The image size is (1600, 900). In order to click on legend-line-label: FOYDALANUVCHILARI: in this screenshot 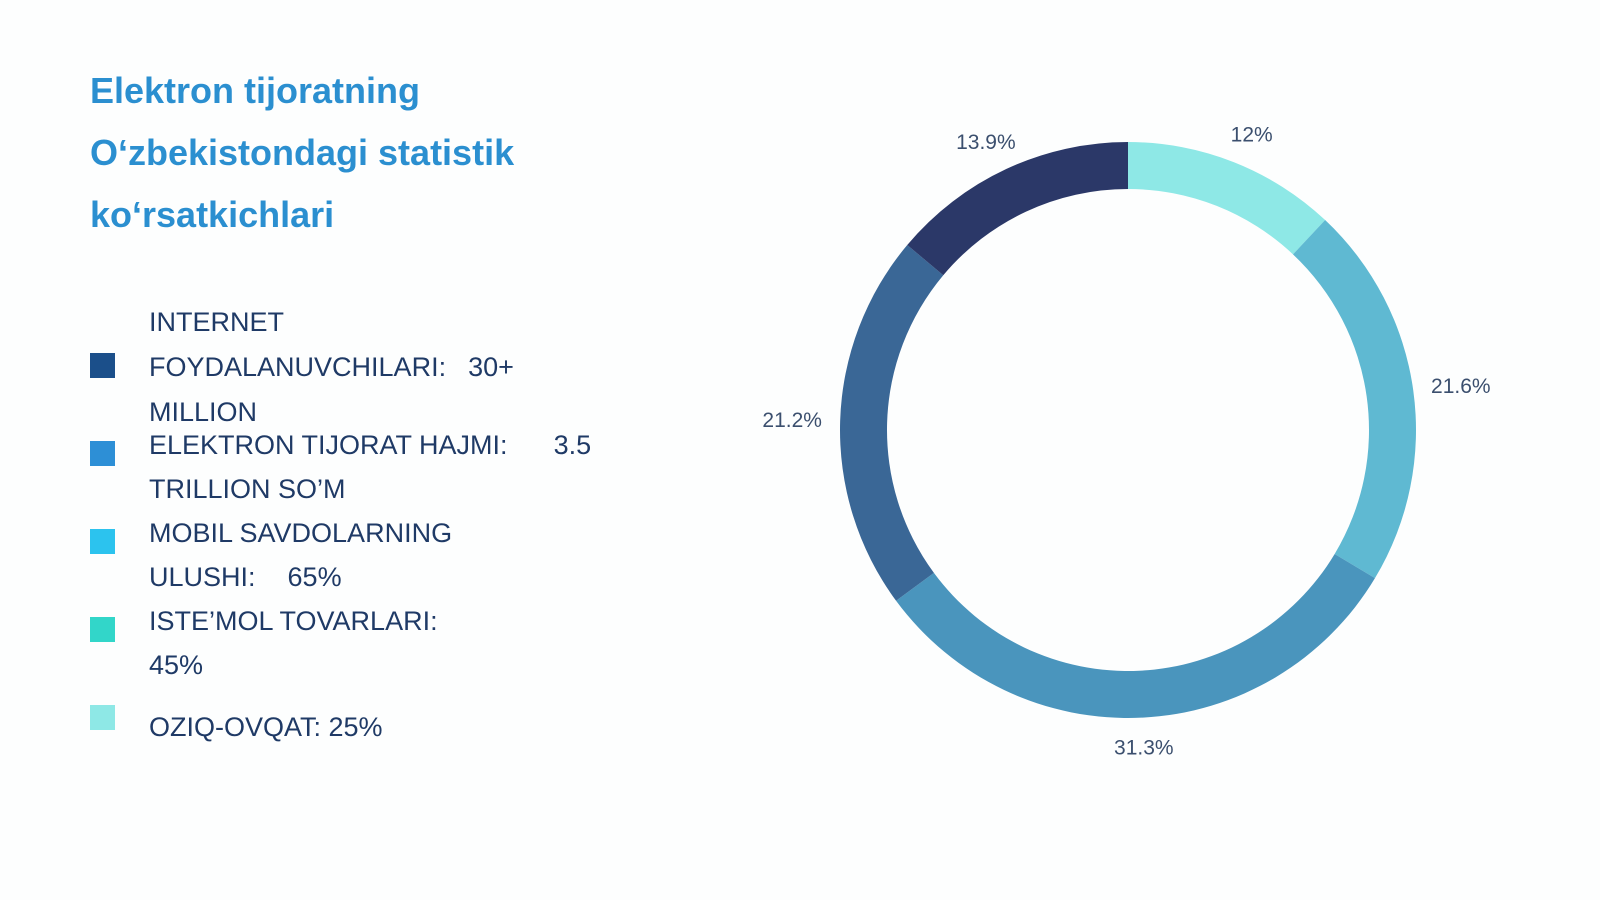, I will do `click(298, 367)`.